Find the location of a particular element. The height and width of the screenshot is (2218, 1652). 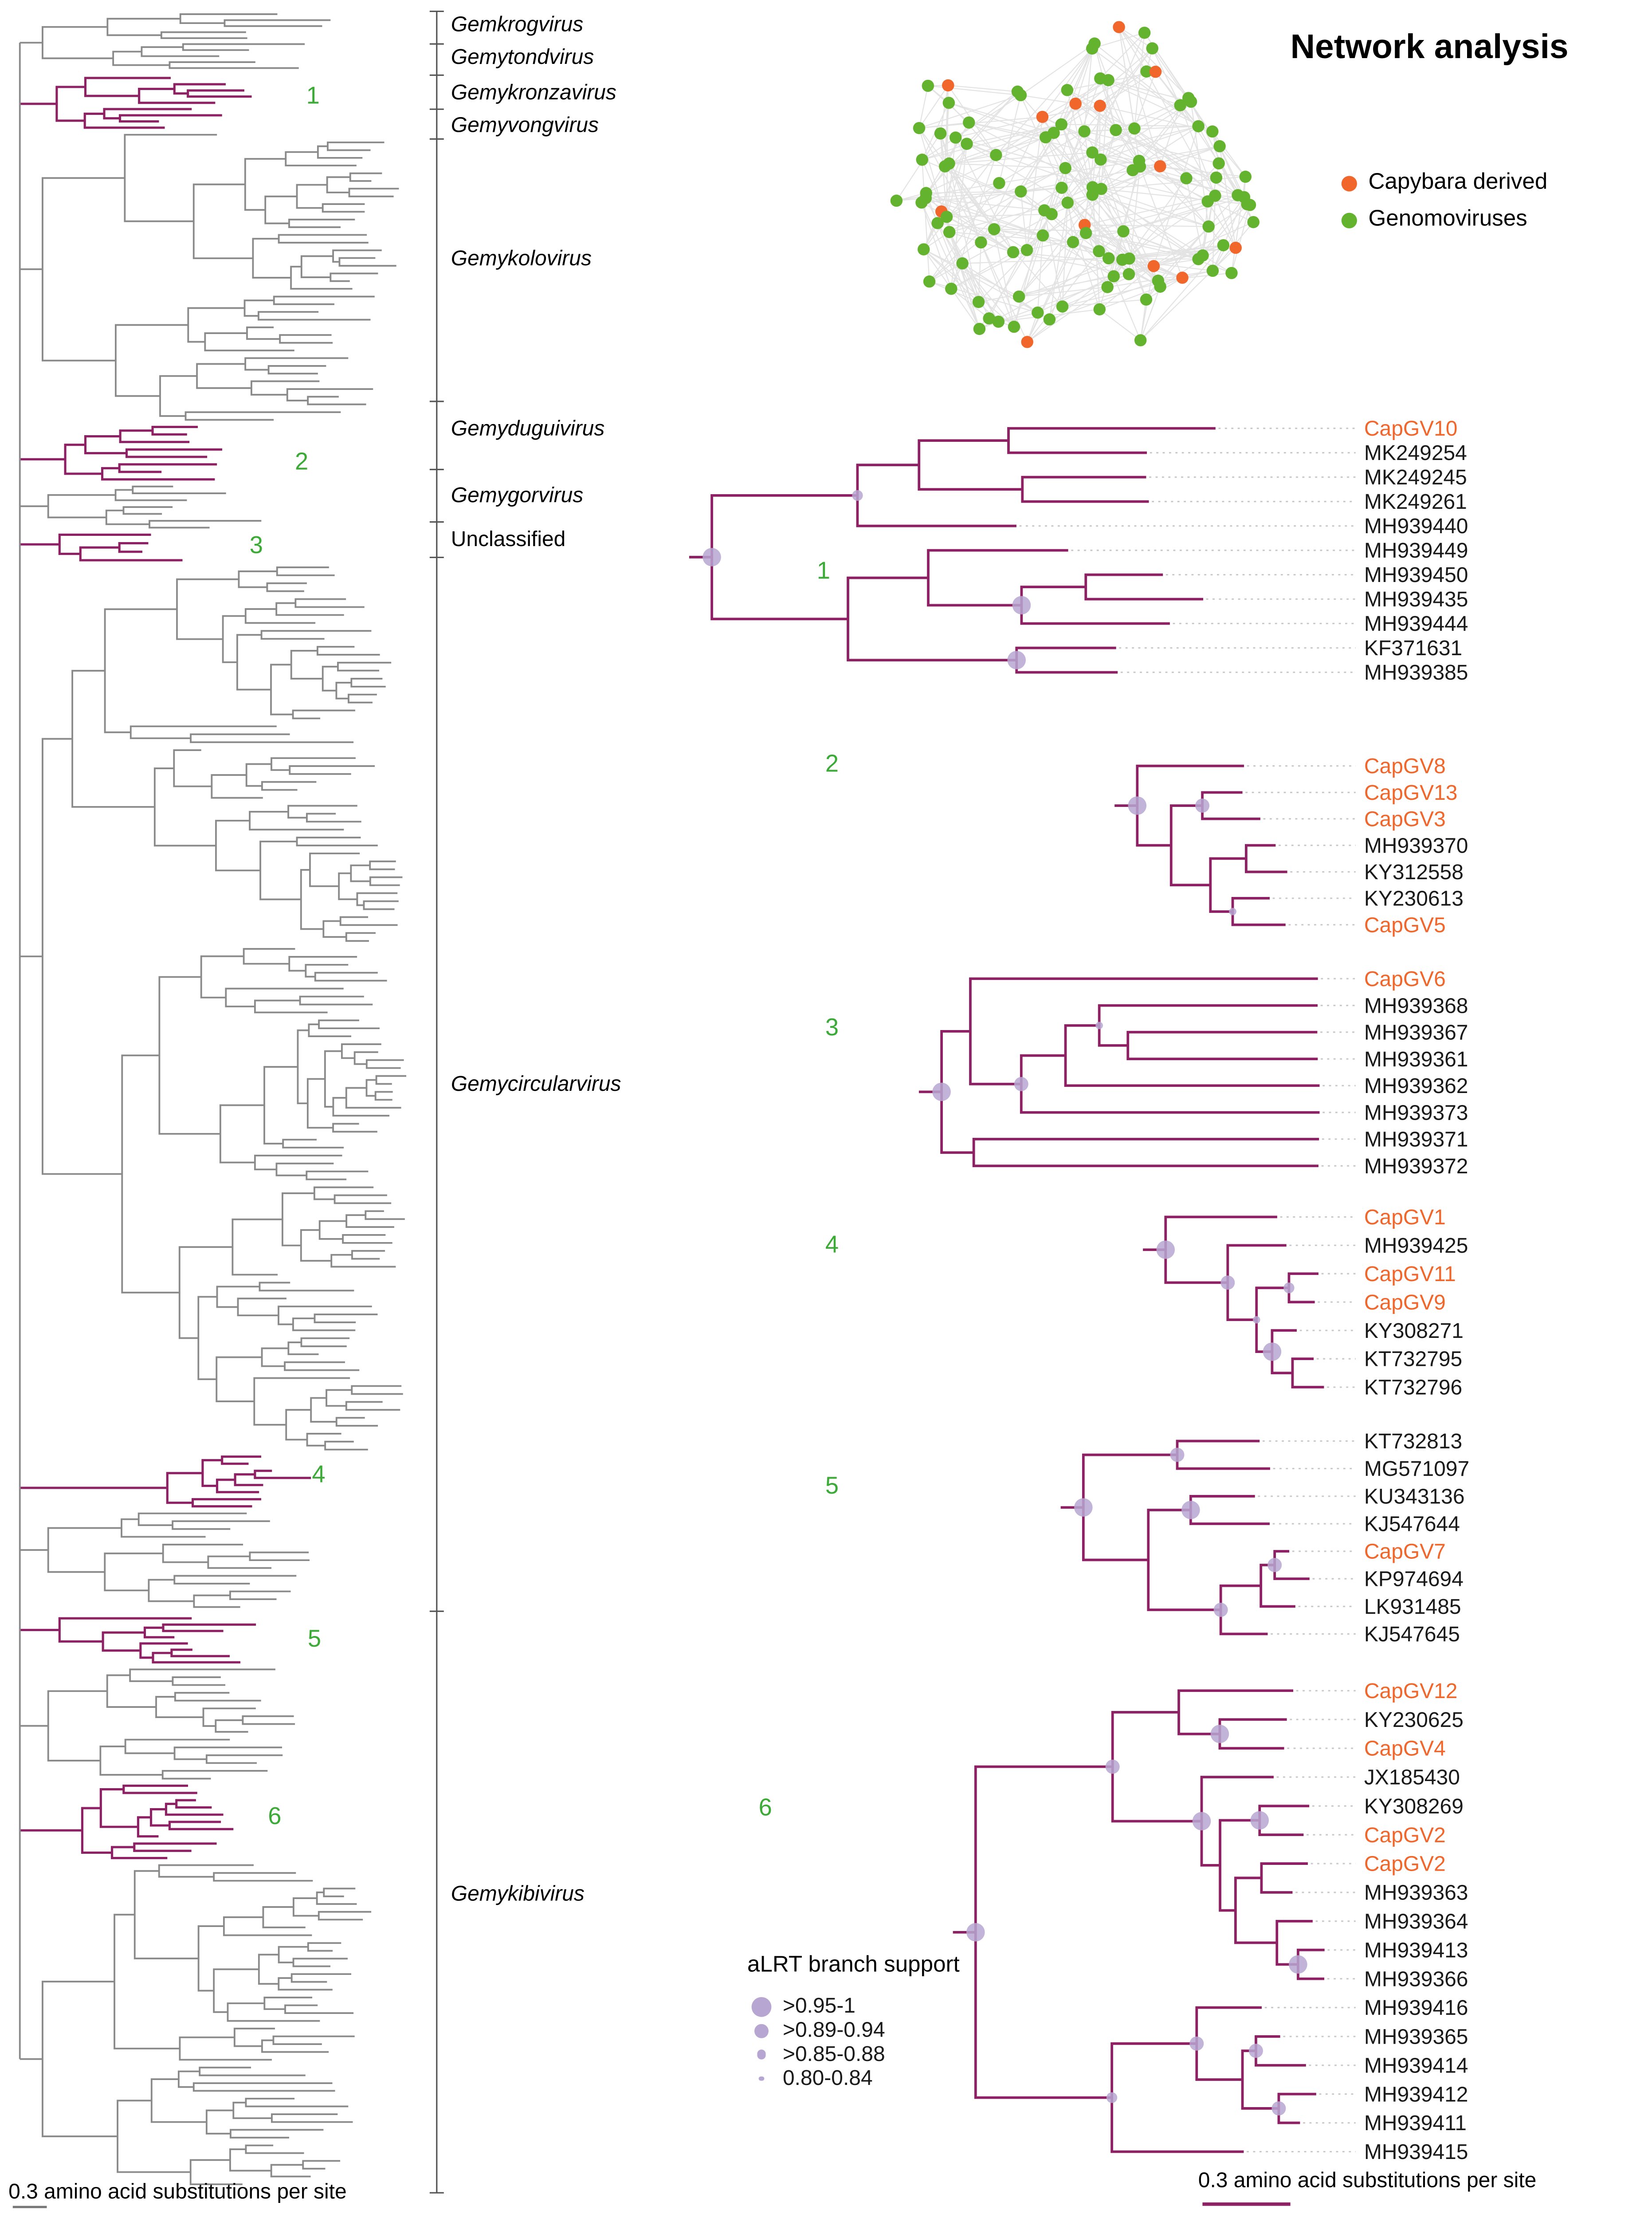

tip-label-accession: KU343136 is located at coordinates (1415, 1497).